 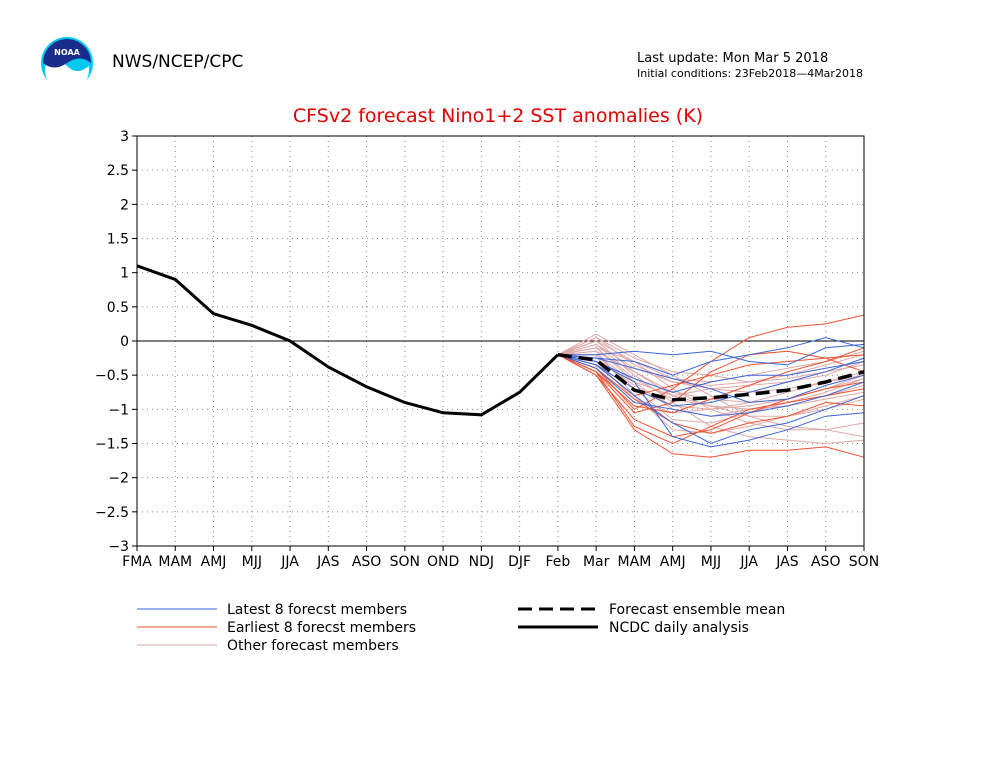 I want to click on y-tick-label: −0.5, so click(x=112, y=376).